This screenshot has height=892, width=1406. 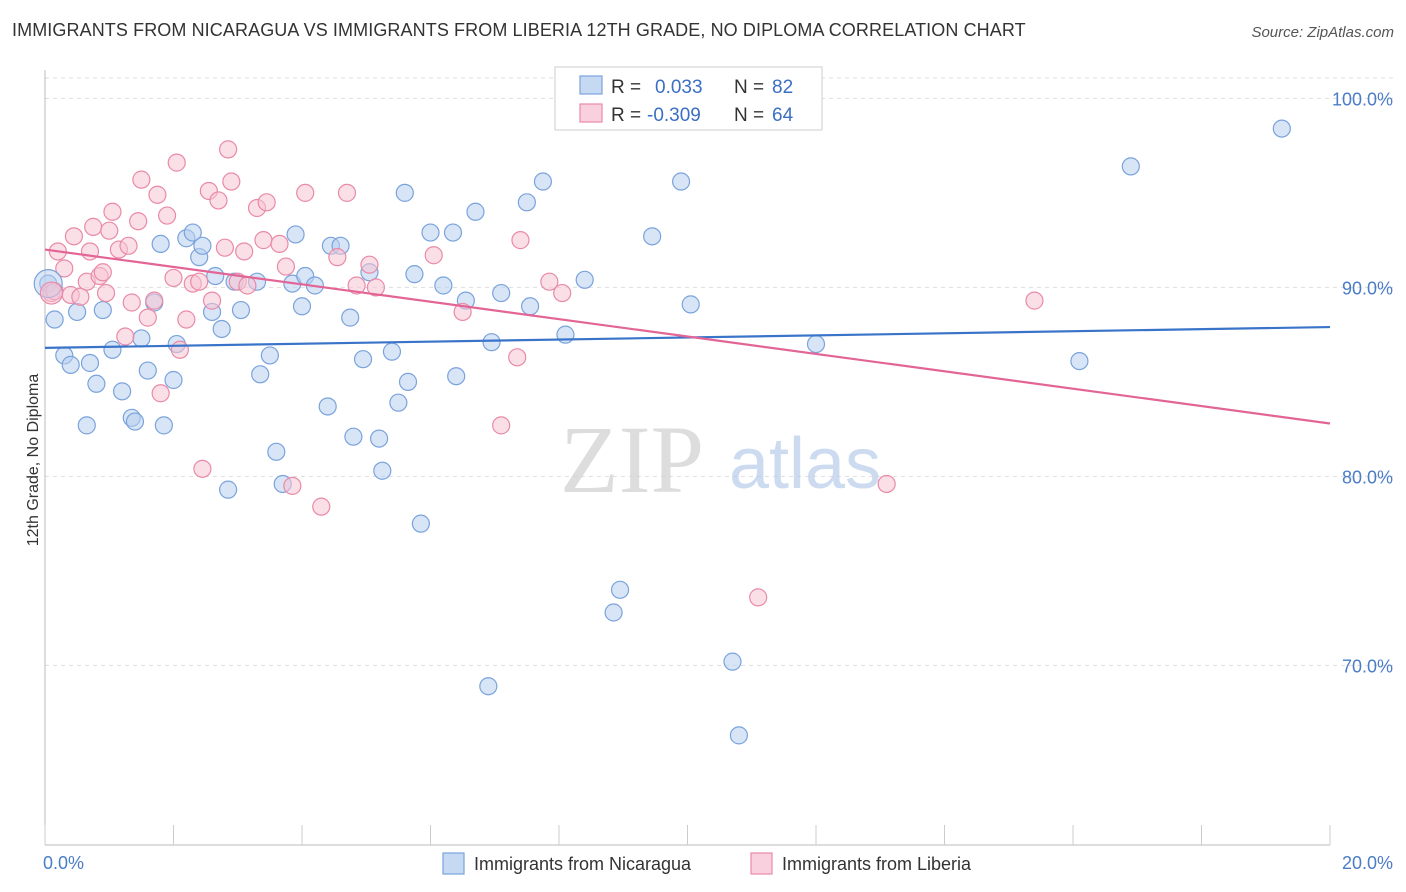 I want to click on series-swatch-liberia, so click(x=761, y=863).